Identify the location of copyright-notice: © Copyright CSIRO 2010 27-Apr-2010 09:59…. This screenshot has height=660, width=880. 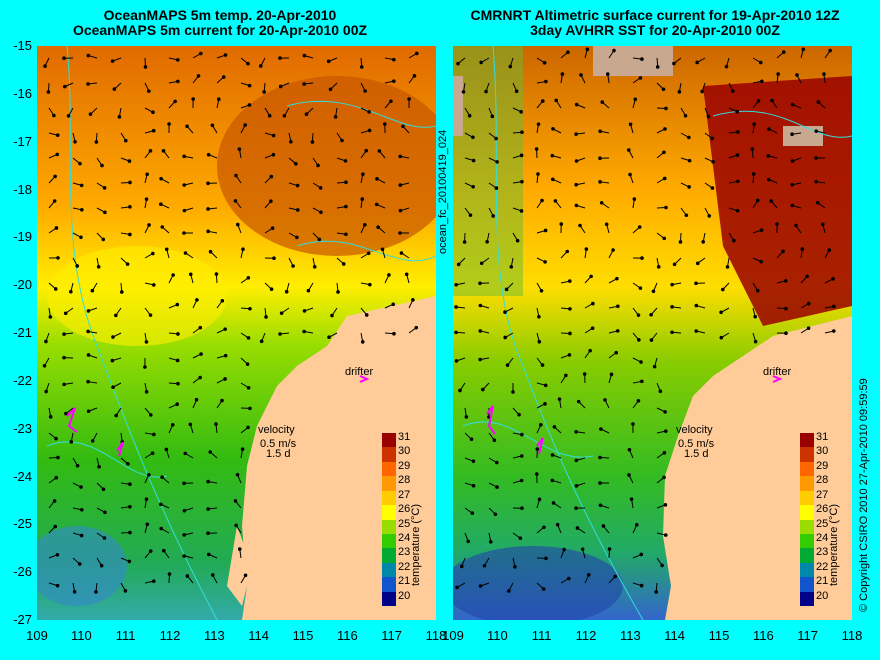
(864, 495).